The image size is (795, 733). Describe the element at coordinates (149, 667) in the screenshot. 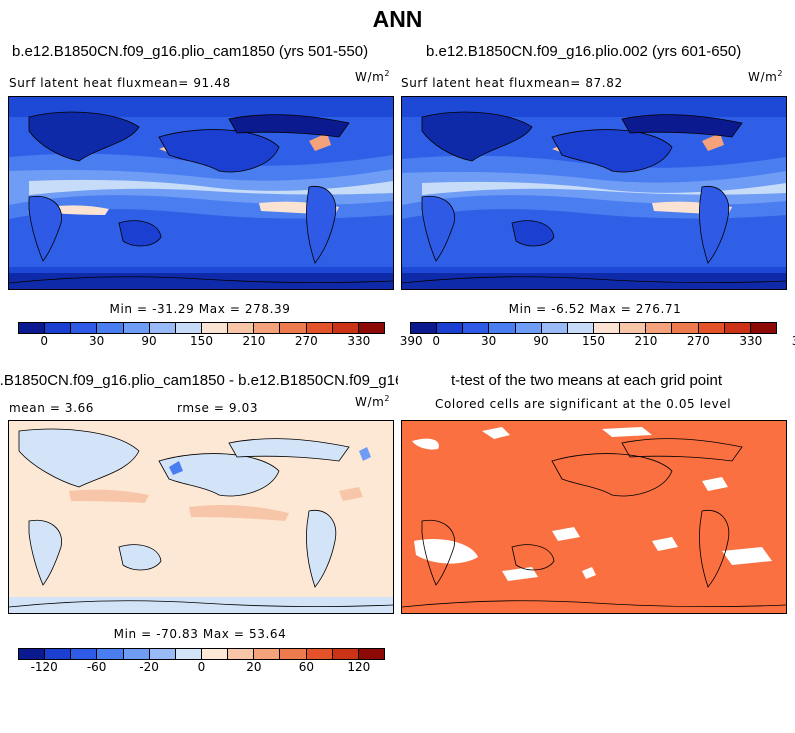

I see `colorbar-tick-label: -20` at that location.